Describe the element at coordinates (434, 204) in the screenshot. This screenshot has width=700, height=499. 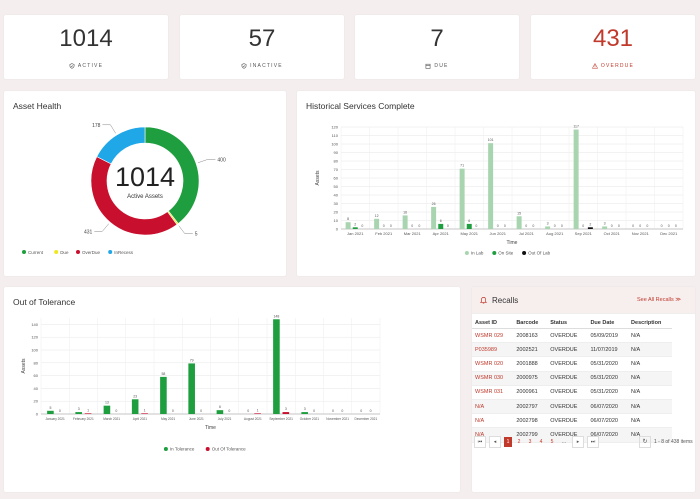
I see `bar-value-label: 26` at that location.